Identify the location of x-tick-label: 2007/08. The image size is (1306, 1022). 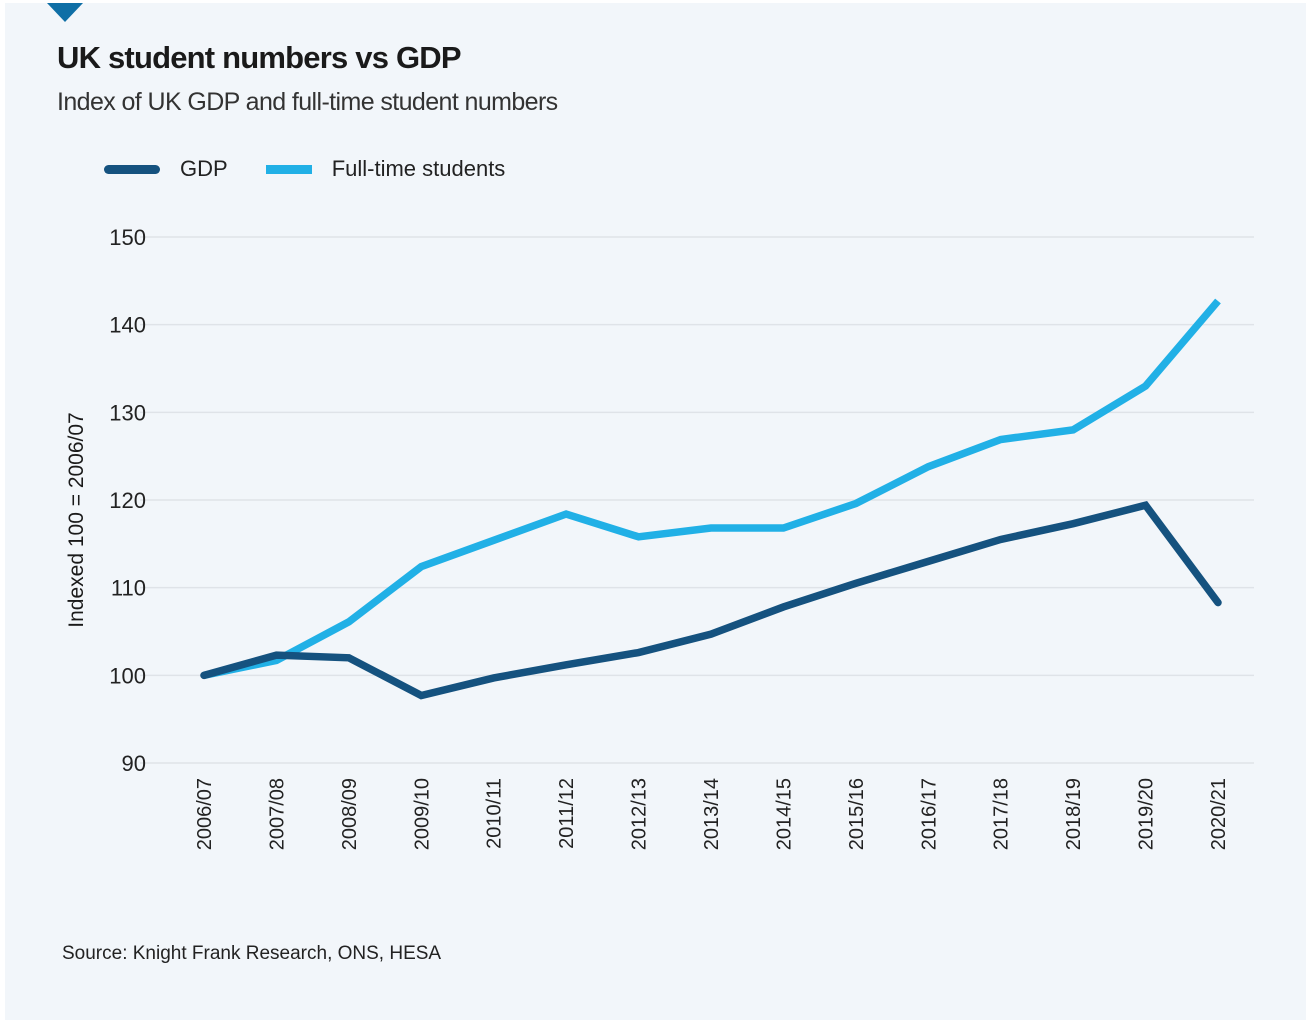
(277, 814).